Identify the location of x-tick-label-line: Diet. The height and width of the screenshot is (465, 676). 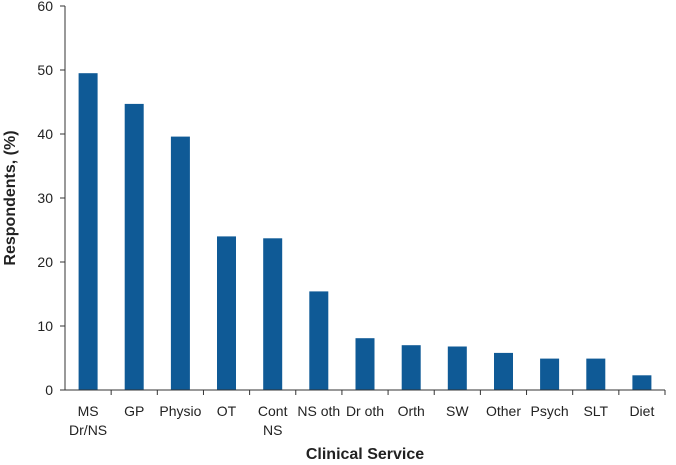
(641, 411).